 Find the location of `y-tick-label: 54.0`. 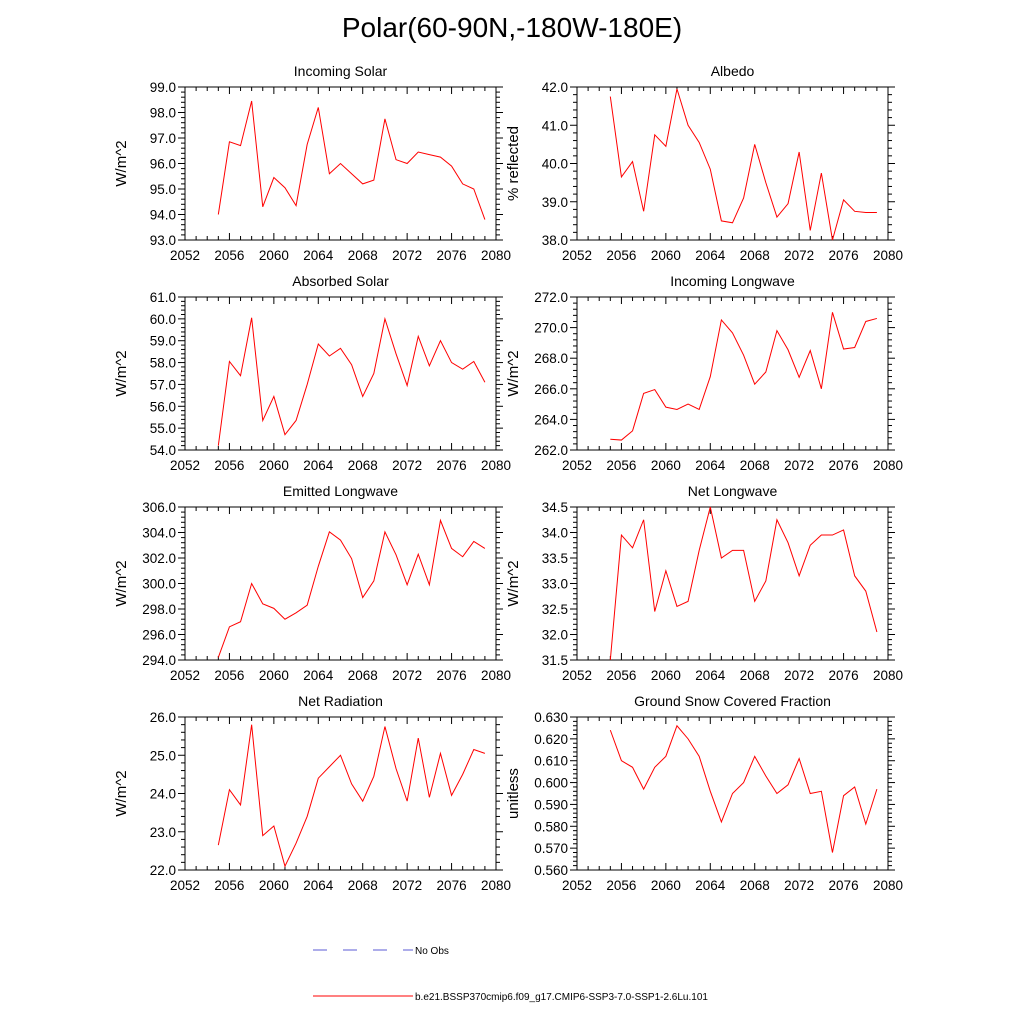

y-tick-label: 54.0 is located at coordinates (163, 450).